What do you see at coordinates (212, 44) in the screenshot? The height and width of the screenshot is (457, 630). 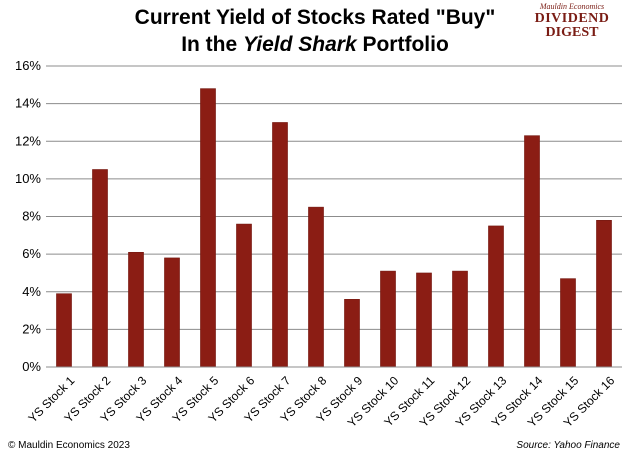 I see `chart-title-line2-prefix: In the` at bounding box center [212, 44].